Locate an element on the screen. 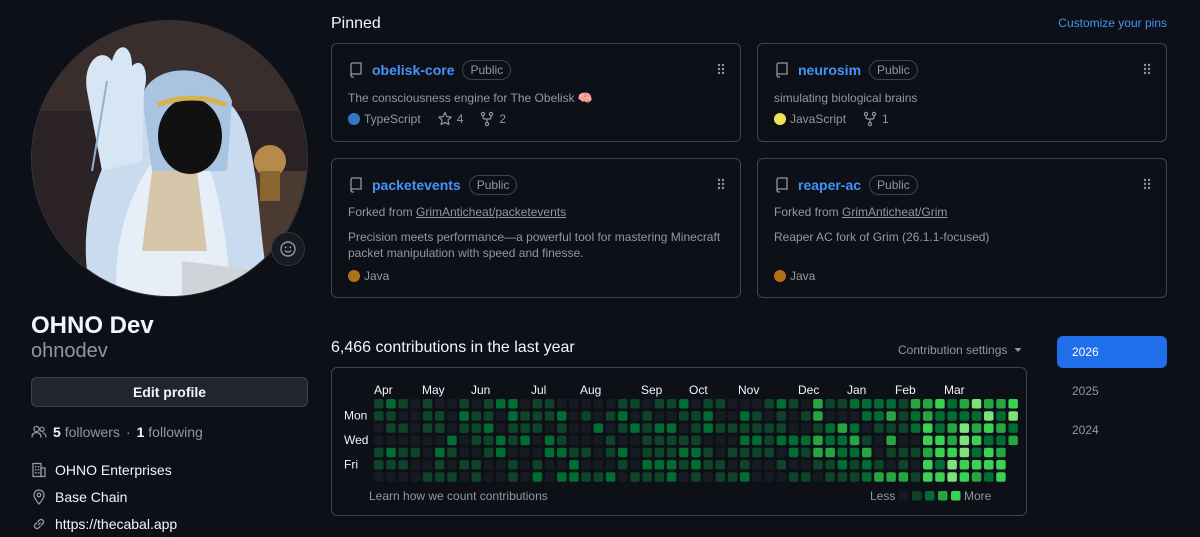 This screenshot has width=1200, height=537. repo-name-link: obelisk-core is located at coordinates (413, 70).